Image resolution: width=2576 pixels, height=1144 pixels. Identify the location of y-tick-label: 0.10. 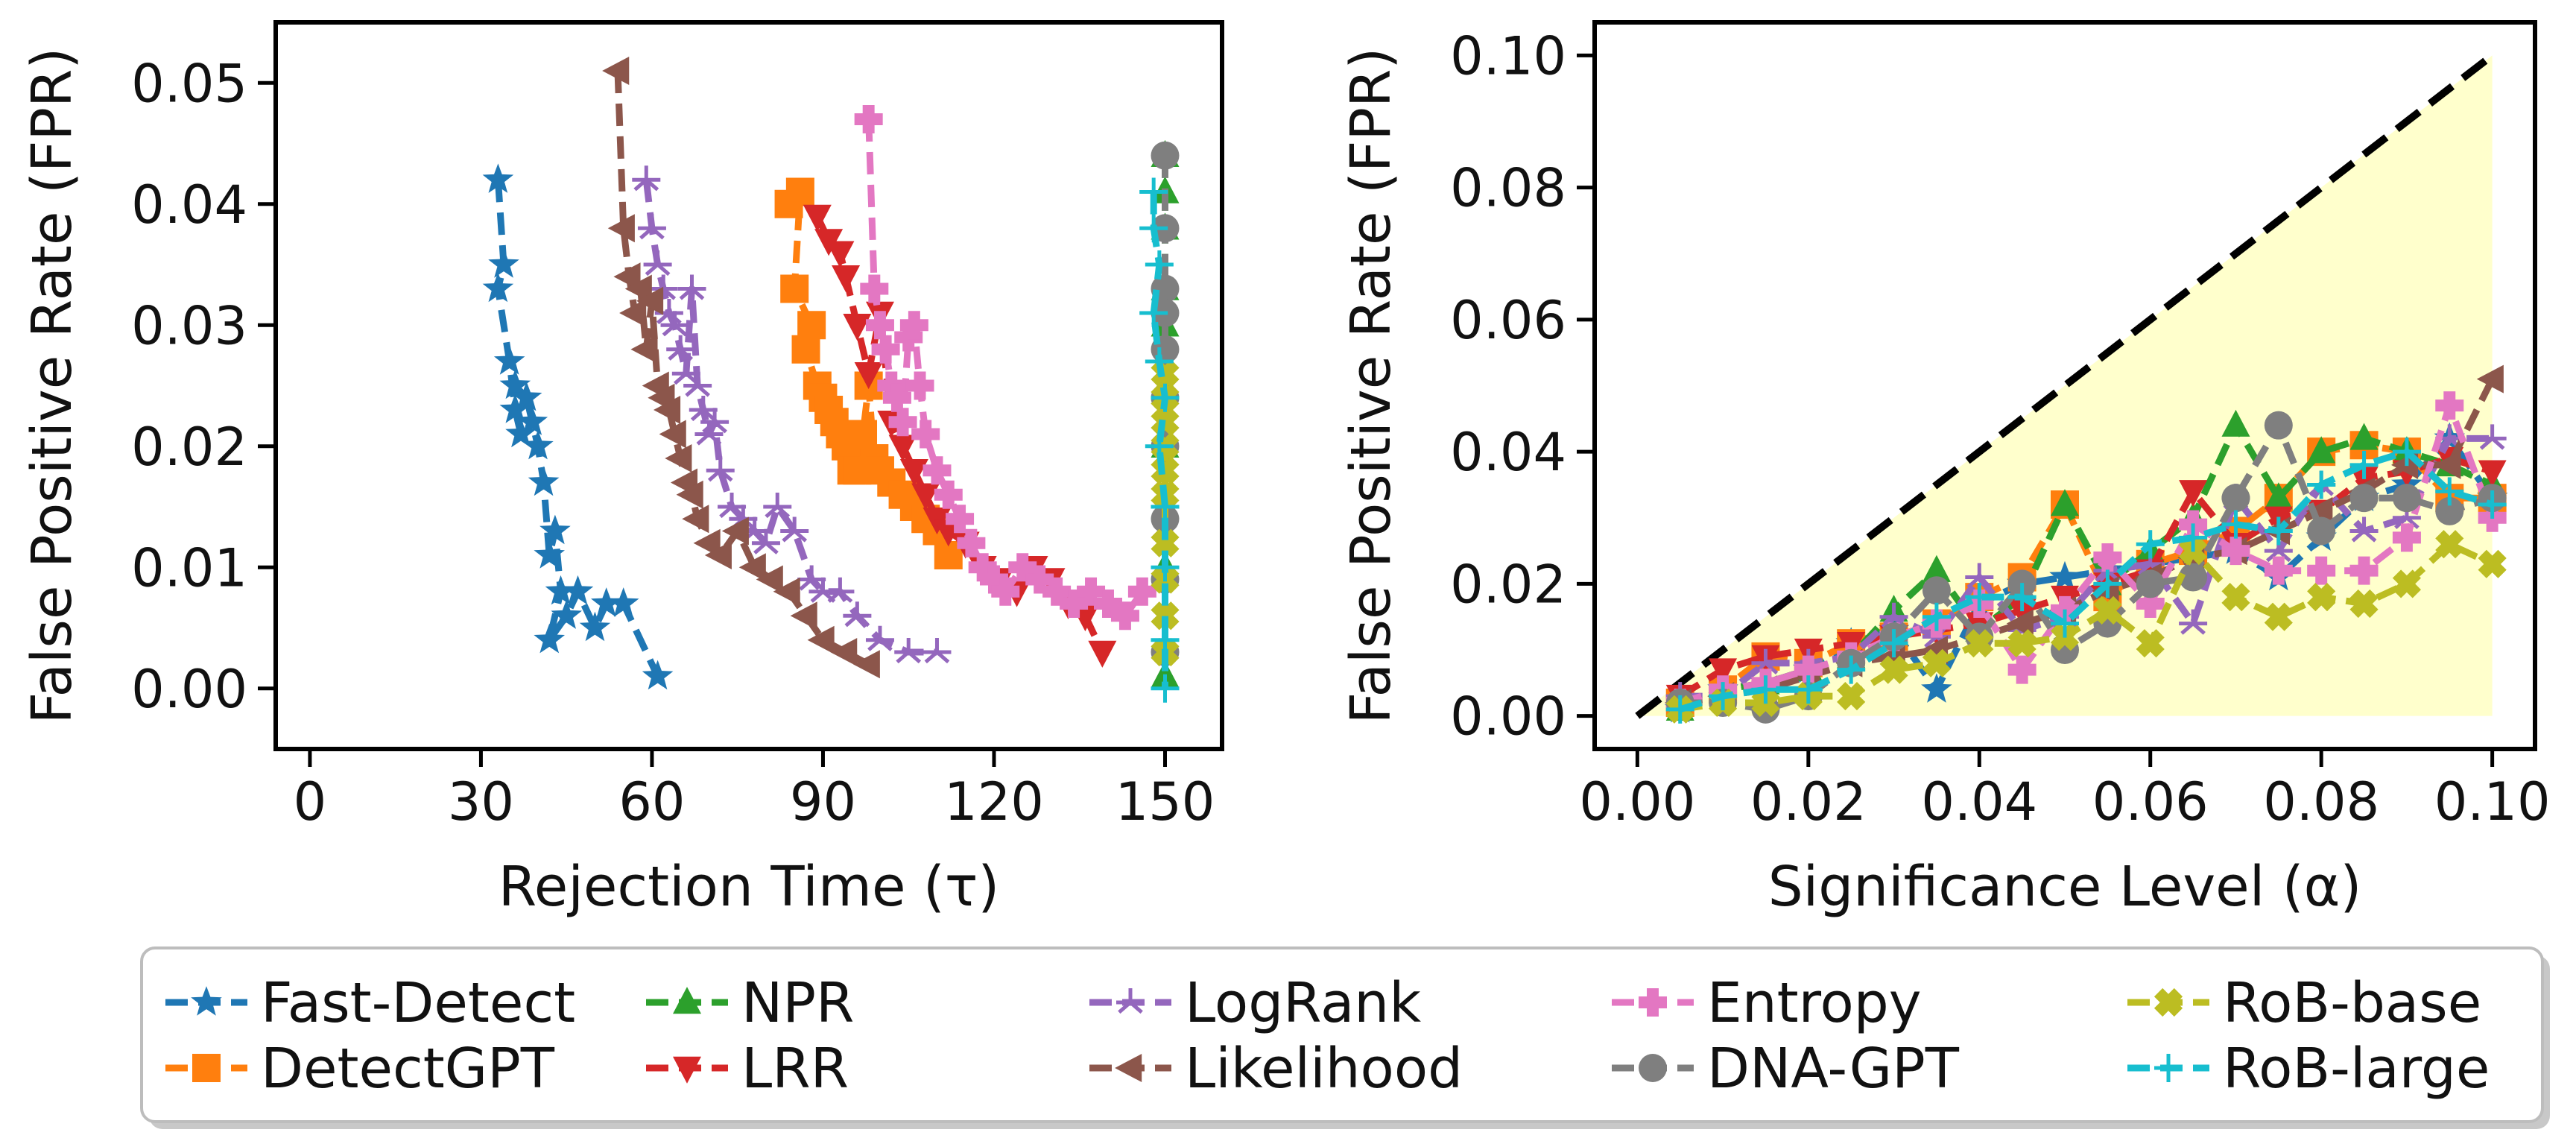
(1508, 55).